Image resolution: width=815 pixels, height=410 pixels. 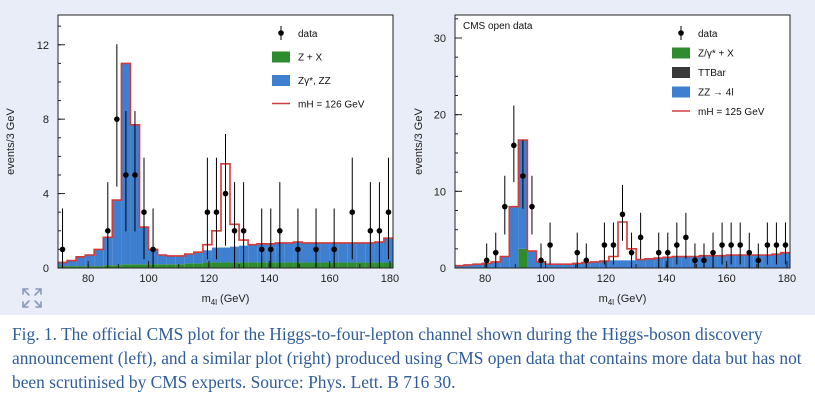 I want to click on legend-item: Z/γ* + X, so click(x=703, y=53).